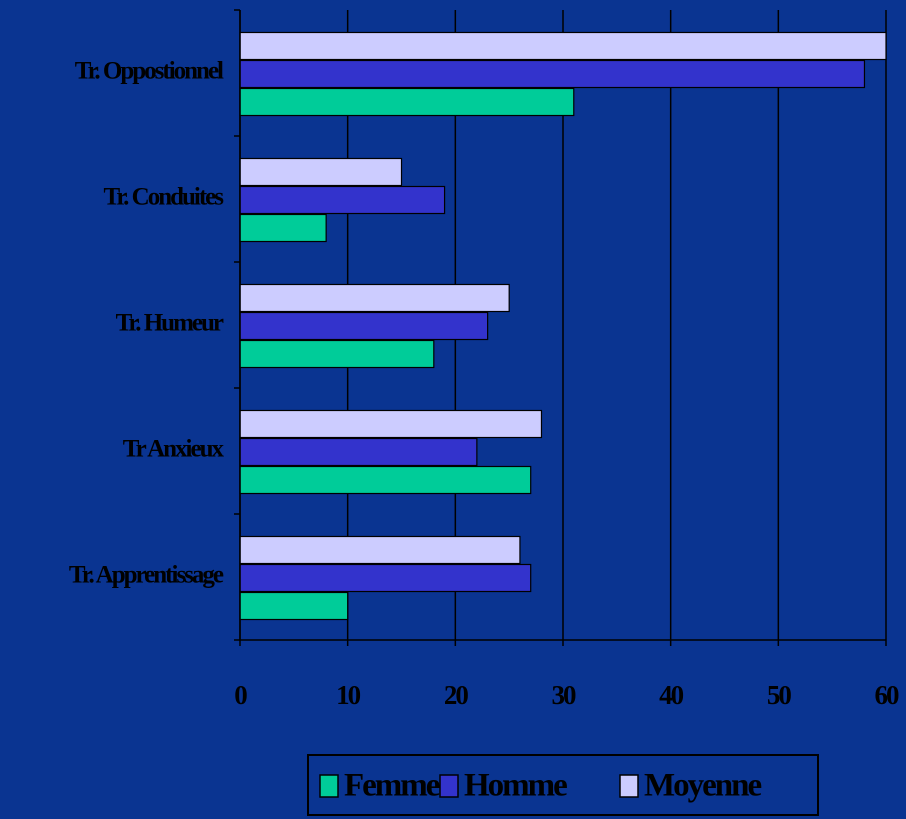 Image resolution: width=906 pixels, height=819 pixels. What do you see at coordinates (887, 695) in the screenshot?
I see `x-tick-label: 60` at bounding box center [887, 695].